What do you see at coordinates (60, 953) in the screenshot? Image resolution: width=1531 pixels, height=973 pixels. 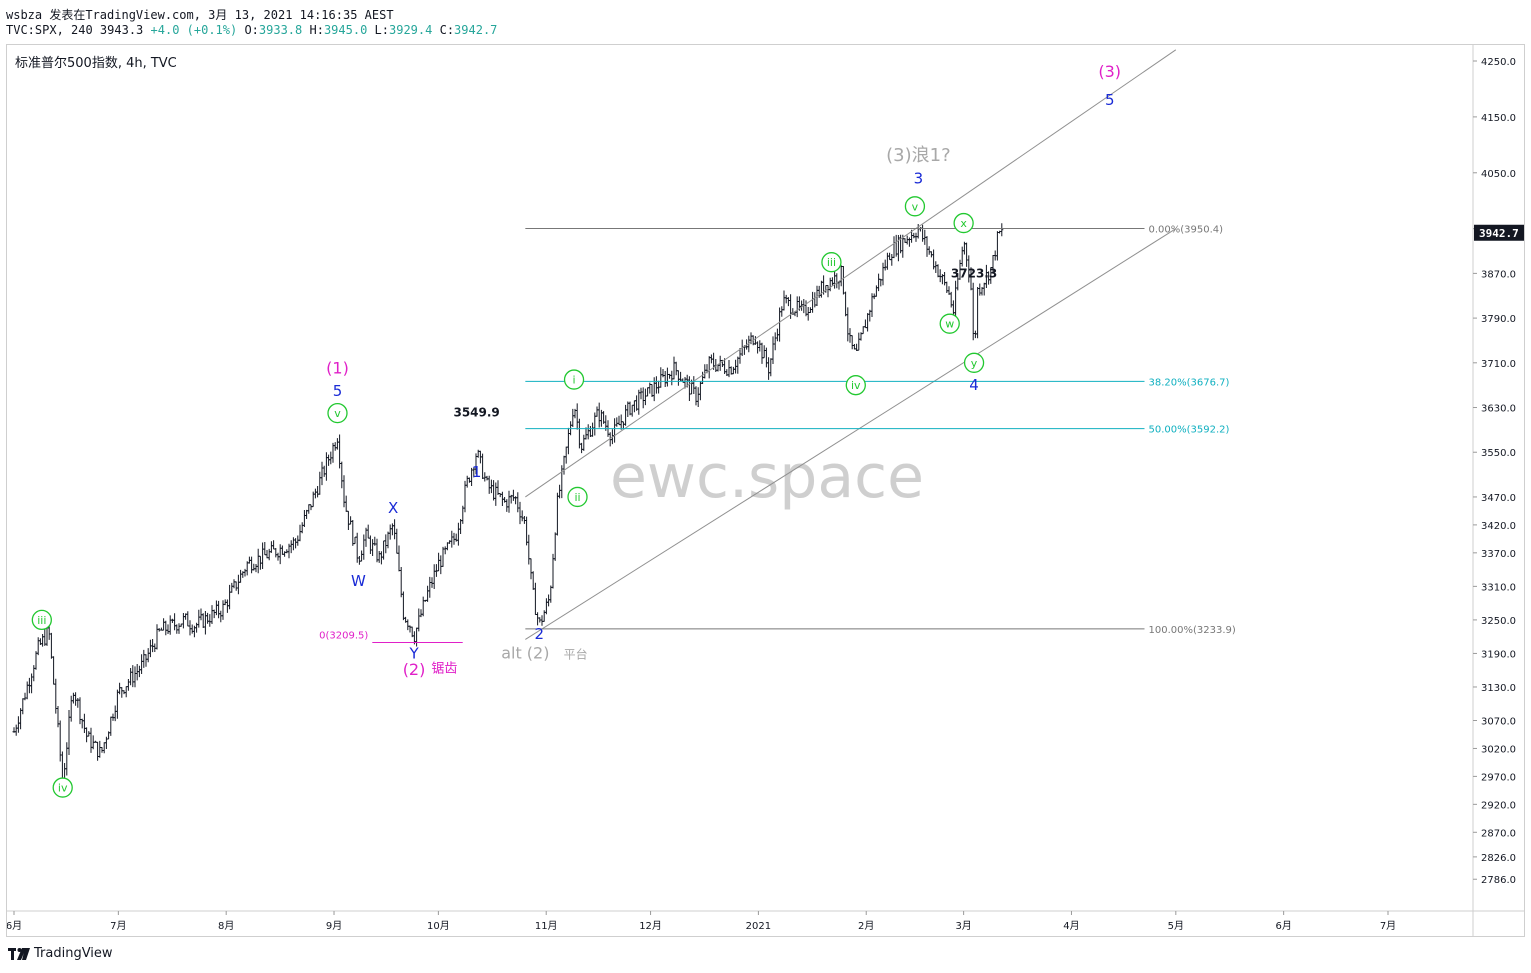 I see `footer: TradingView` at bounding box center [60, 953].